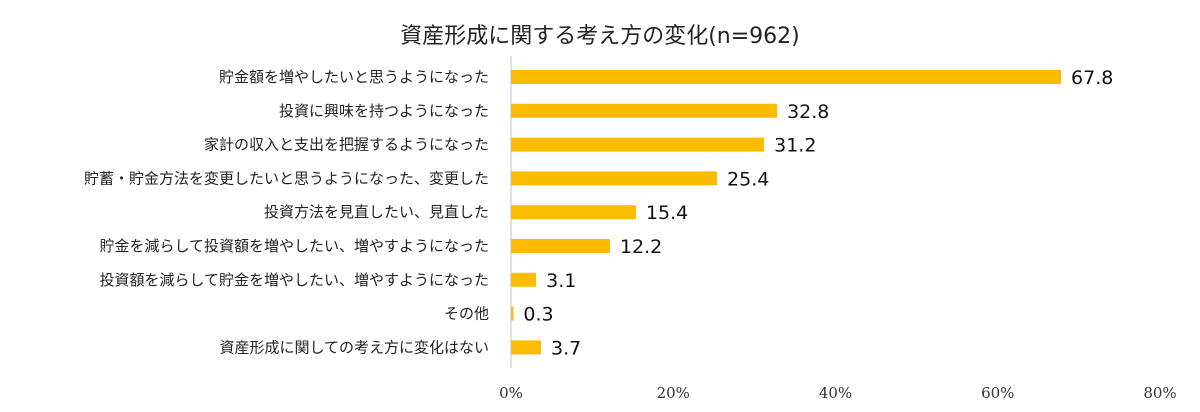  Describe the element at coordinates (466, 314) in the screenshot. I see `category-label: その他` at that location.